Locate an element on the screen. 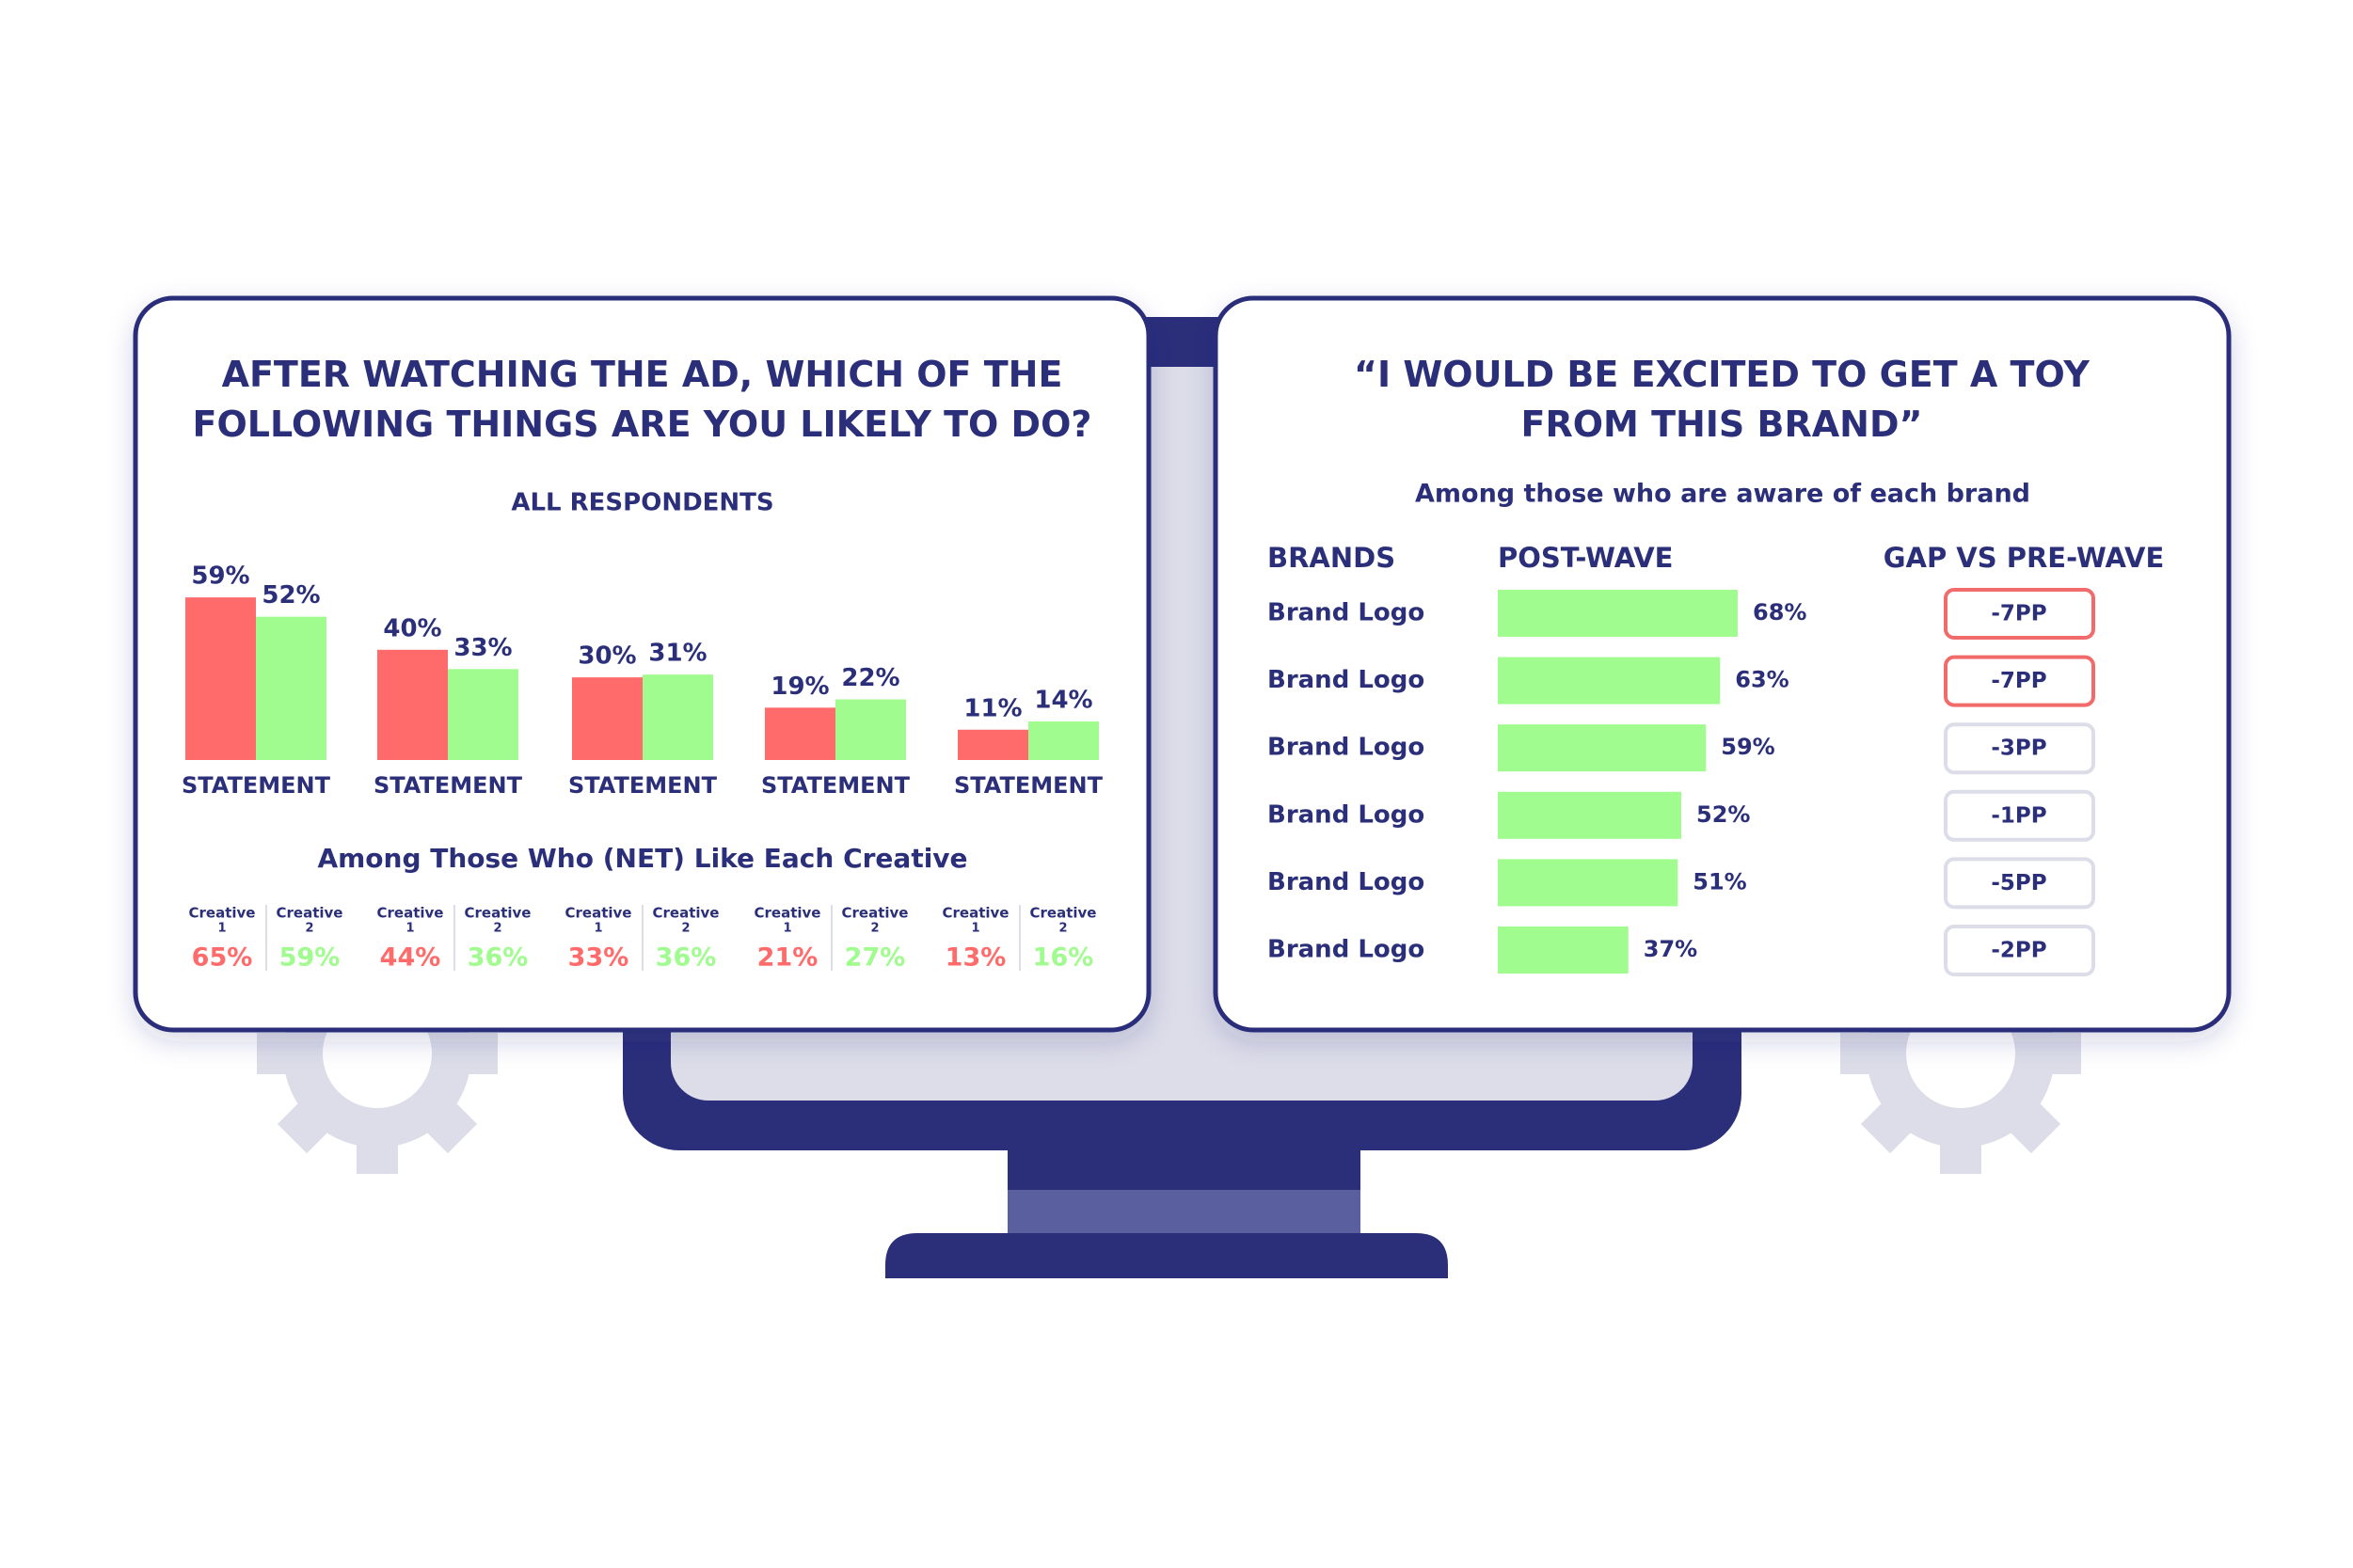 The width and height of the screenshot is (2353, 1568). value-label: 40% is located at coordinates (412, 628).